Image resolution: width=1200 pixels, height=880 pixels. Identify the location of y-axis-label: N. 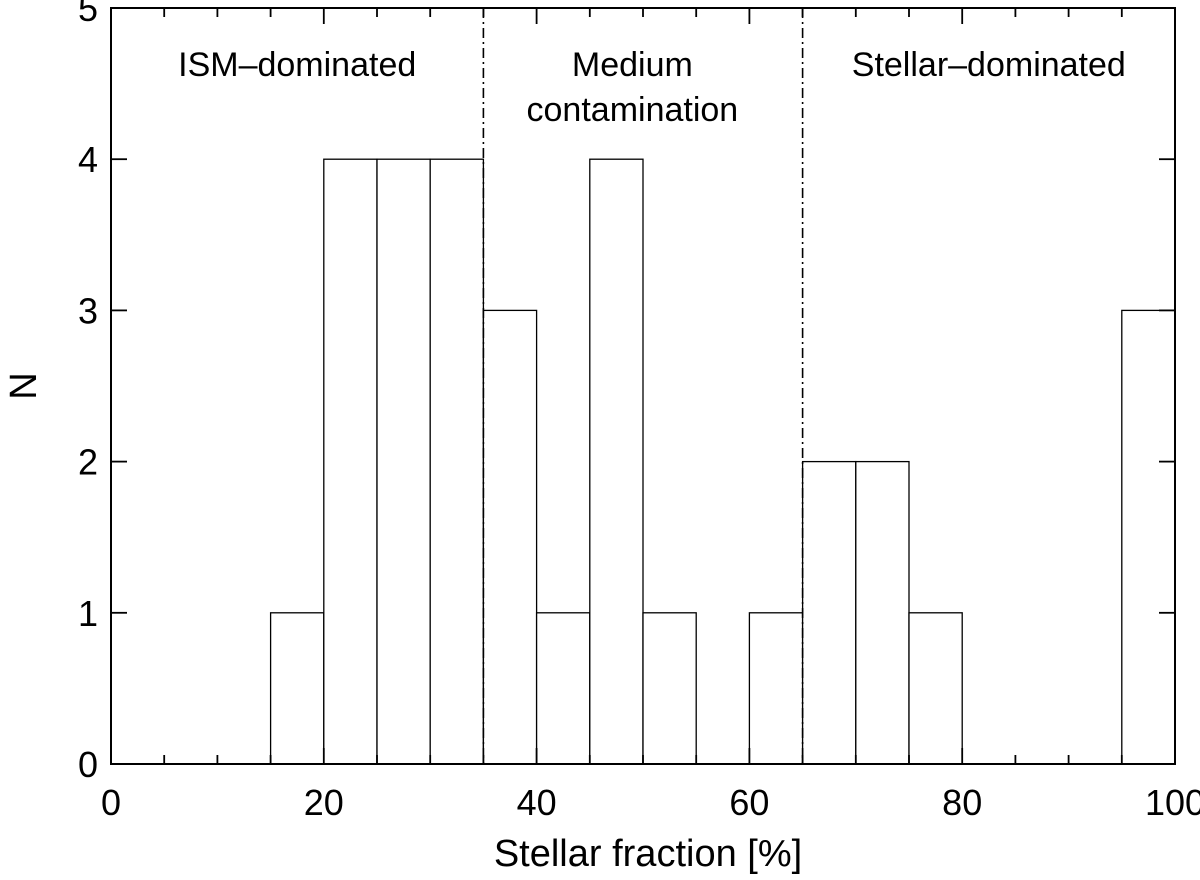
(24, 385).